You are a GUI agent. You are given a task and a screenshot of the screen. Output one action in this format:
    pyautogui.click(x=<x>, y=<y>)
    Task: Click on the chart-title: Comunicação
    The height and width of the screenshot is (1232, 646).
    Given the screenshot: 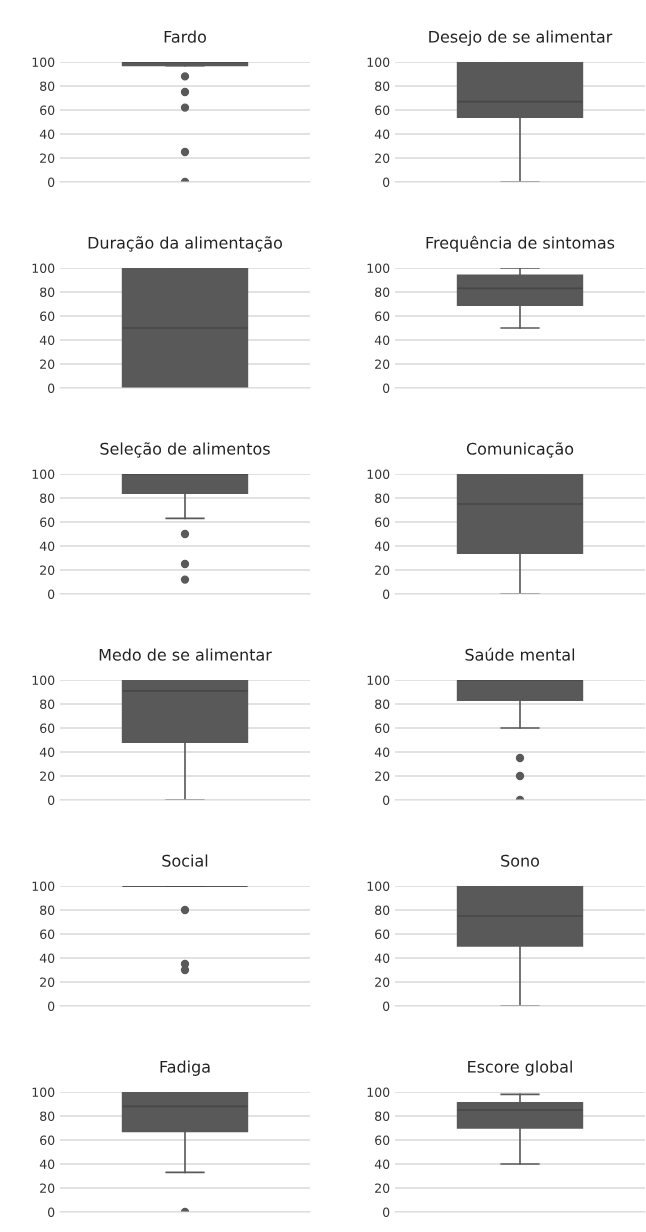 What is the action you would take?
    pyautogui.click(x=520, y=450)
    